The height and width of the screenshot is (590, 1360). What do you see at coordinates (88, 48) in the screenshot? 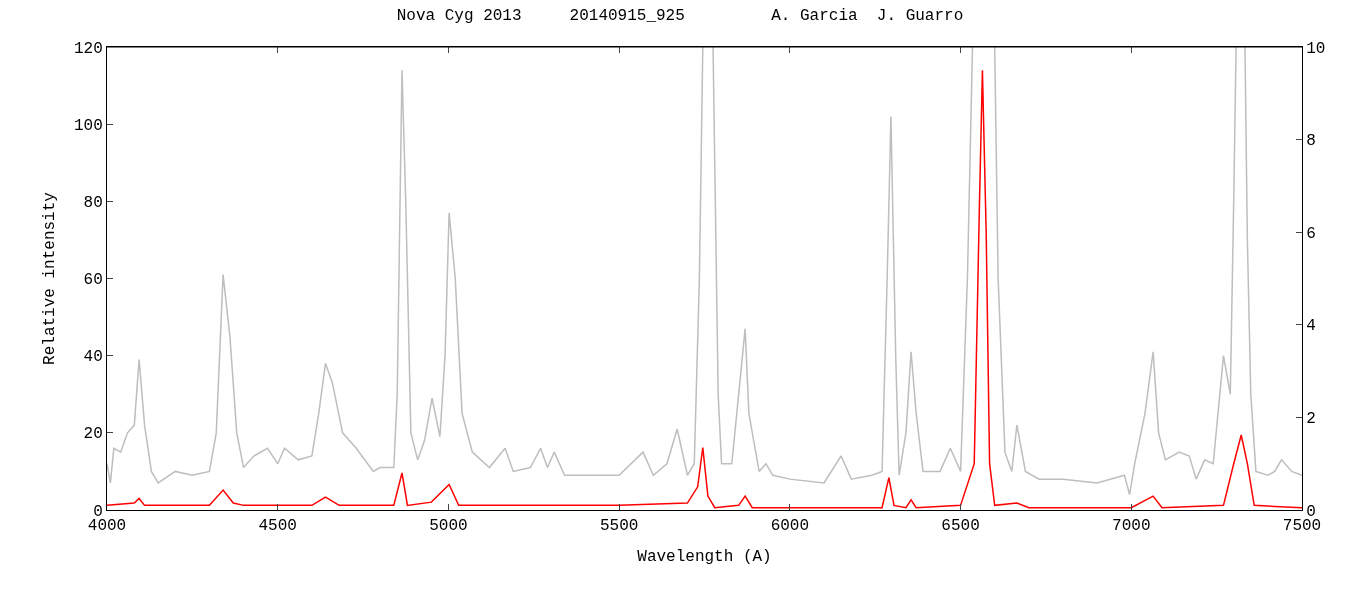
I see `y-tick-label: 120` at bounding box center [88, 48].